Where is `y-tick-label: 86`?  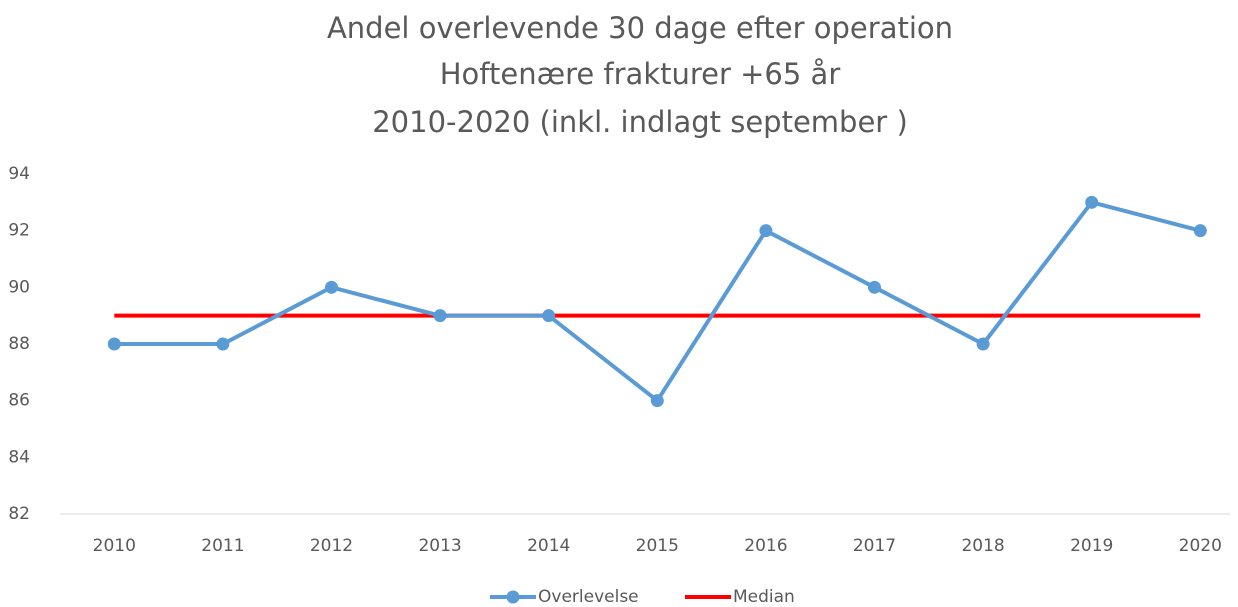
y-tick-label: 86 is located at coordinates (19, 401).